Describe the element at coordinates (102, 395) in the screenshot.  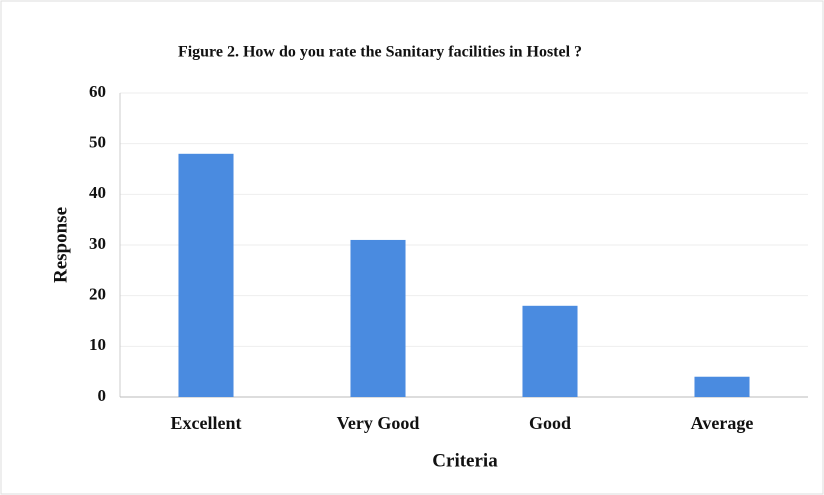
I see `y-tick-label: 0` at that location.